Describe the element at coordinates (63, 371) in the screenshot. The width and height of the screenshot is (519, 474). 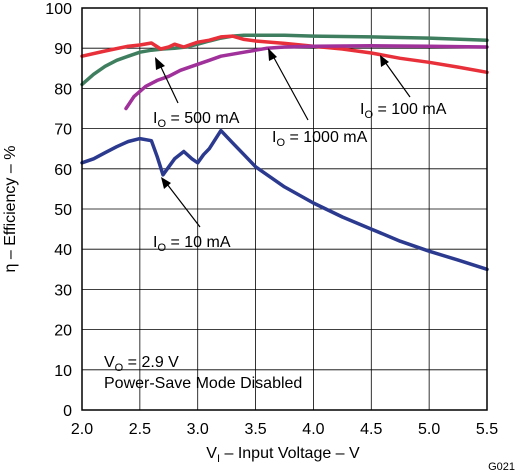
I see `y-tick-label: 10` at that location.